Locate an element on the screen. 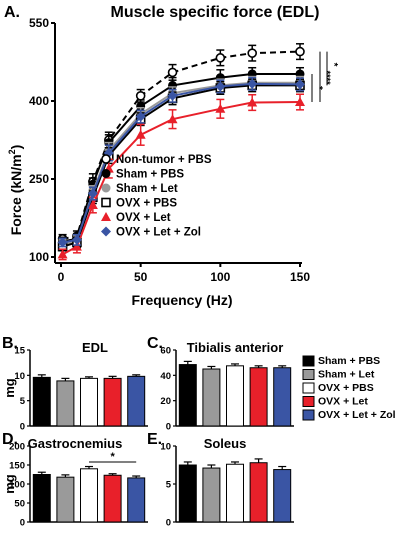 The width and height of the screenshot is (400, 538). bar-panel-y-tick-label: 50 is located at coordinates (19, 504).